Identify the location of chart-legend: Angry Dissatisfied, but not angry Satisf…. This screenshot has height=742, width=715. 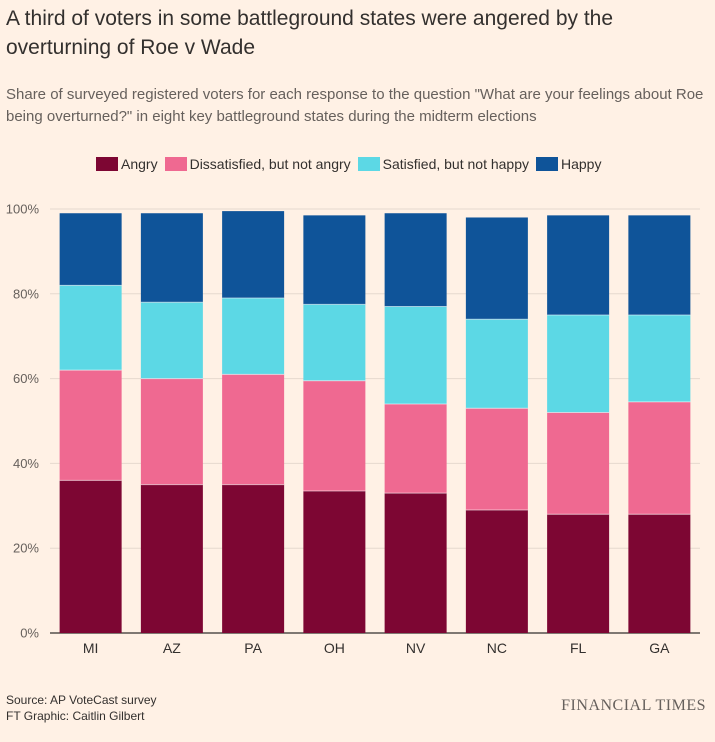
(352, 164).